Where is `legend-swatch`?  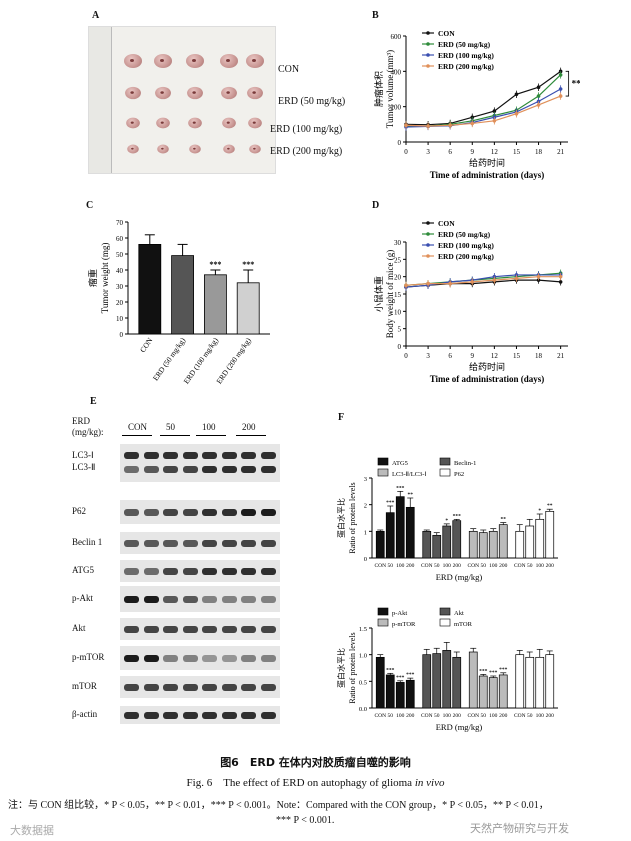
legend-swatch is located at coordinates (383, 611).